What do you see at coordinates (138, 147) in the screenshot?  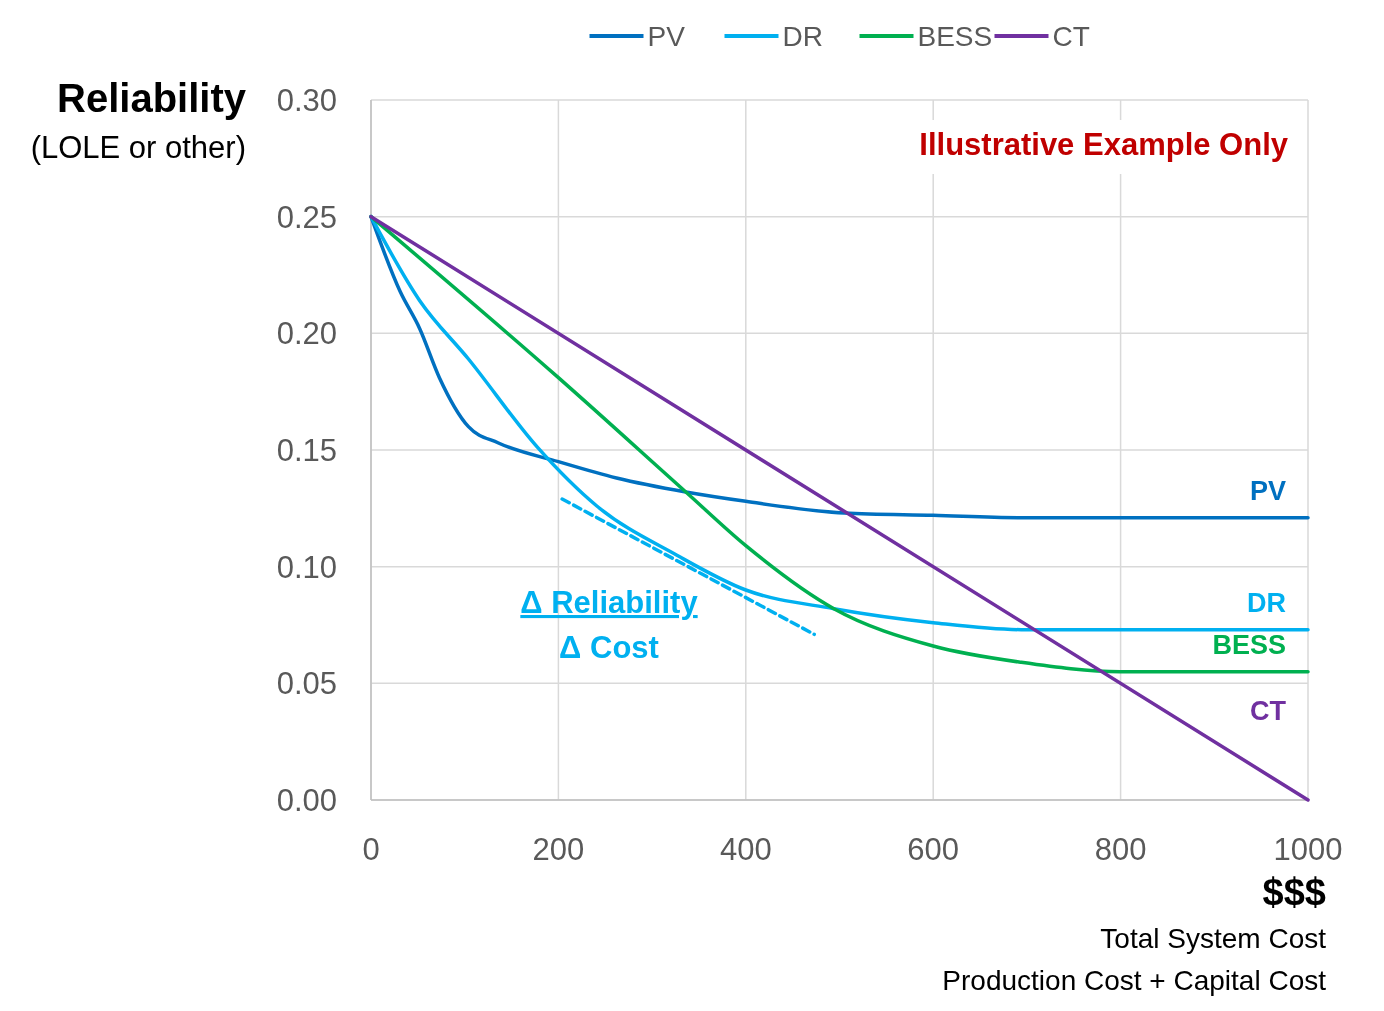 I see `text: (LOLE or other)` at bounding box center [138, 147].